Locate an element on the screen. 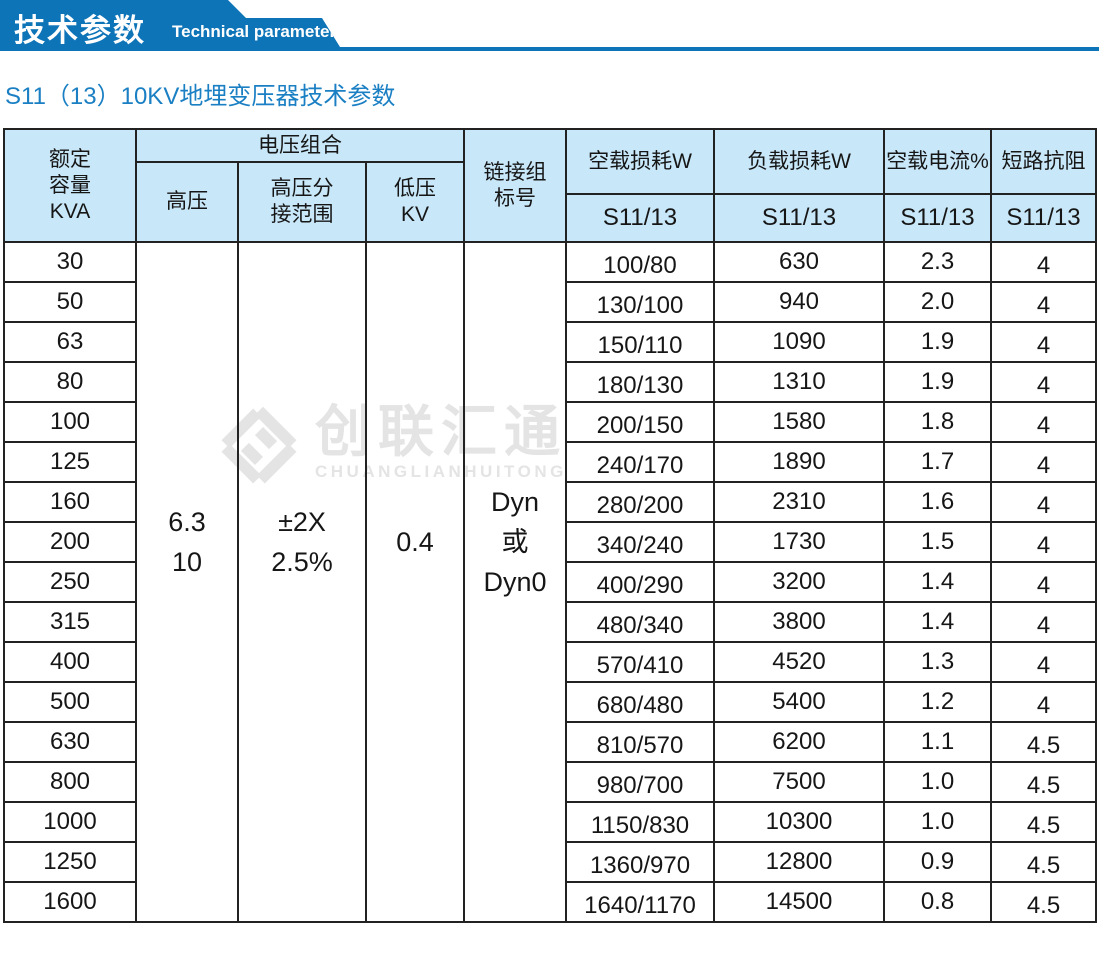 The image size is (1099, 974). table-cell-capacity: 63 is located at coordinates (70, 343).